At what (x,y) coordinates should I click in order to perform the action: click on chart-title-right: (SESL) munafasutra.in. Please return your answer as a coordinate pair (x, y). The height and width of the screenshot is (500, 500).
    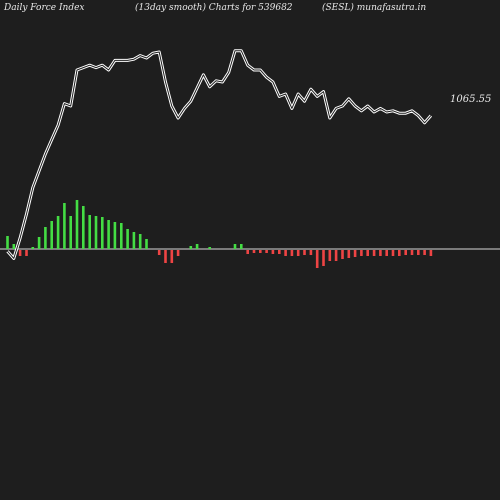
    Looking at the image, I should click on (374, 8).